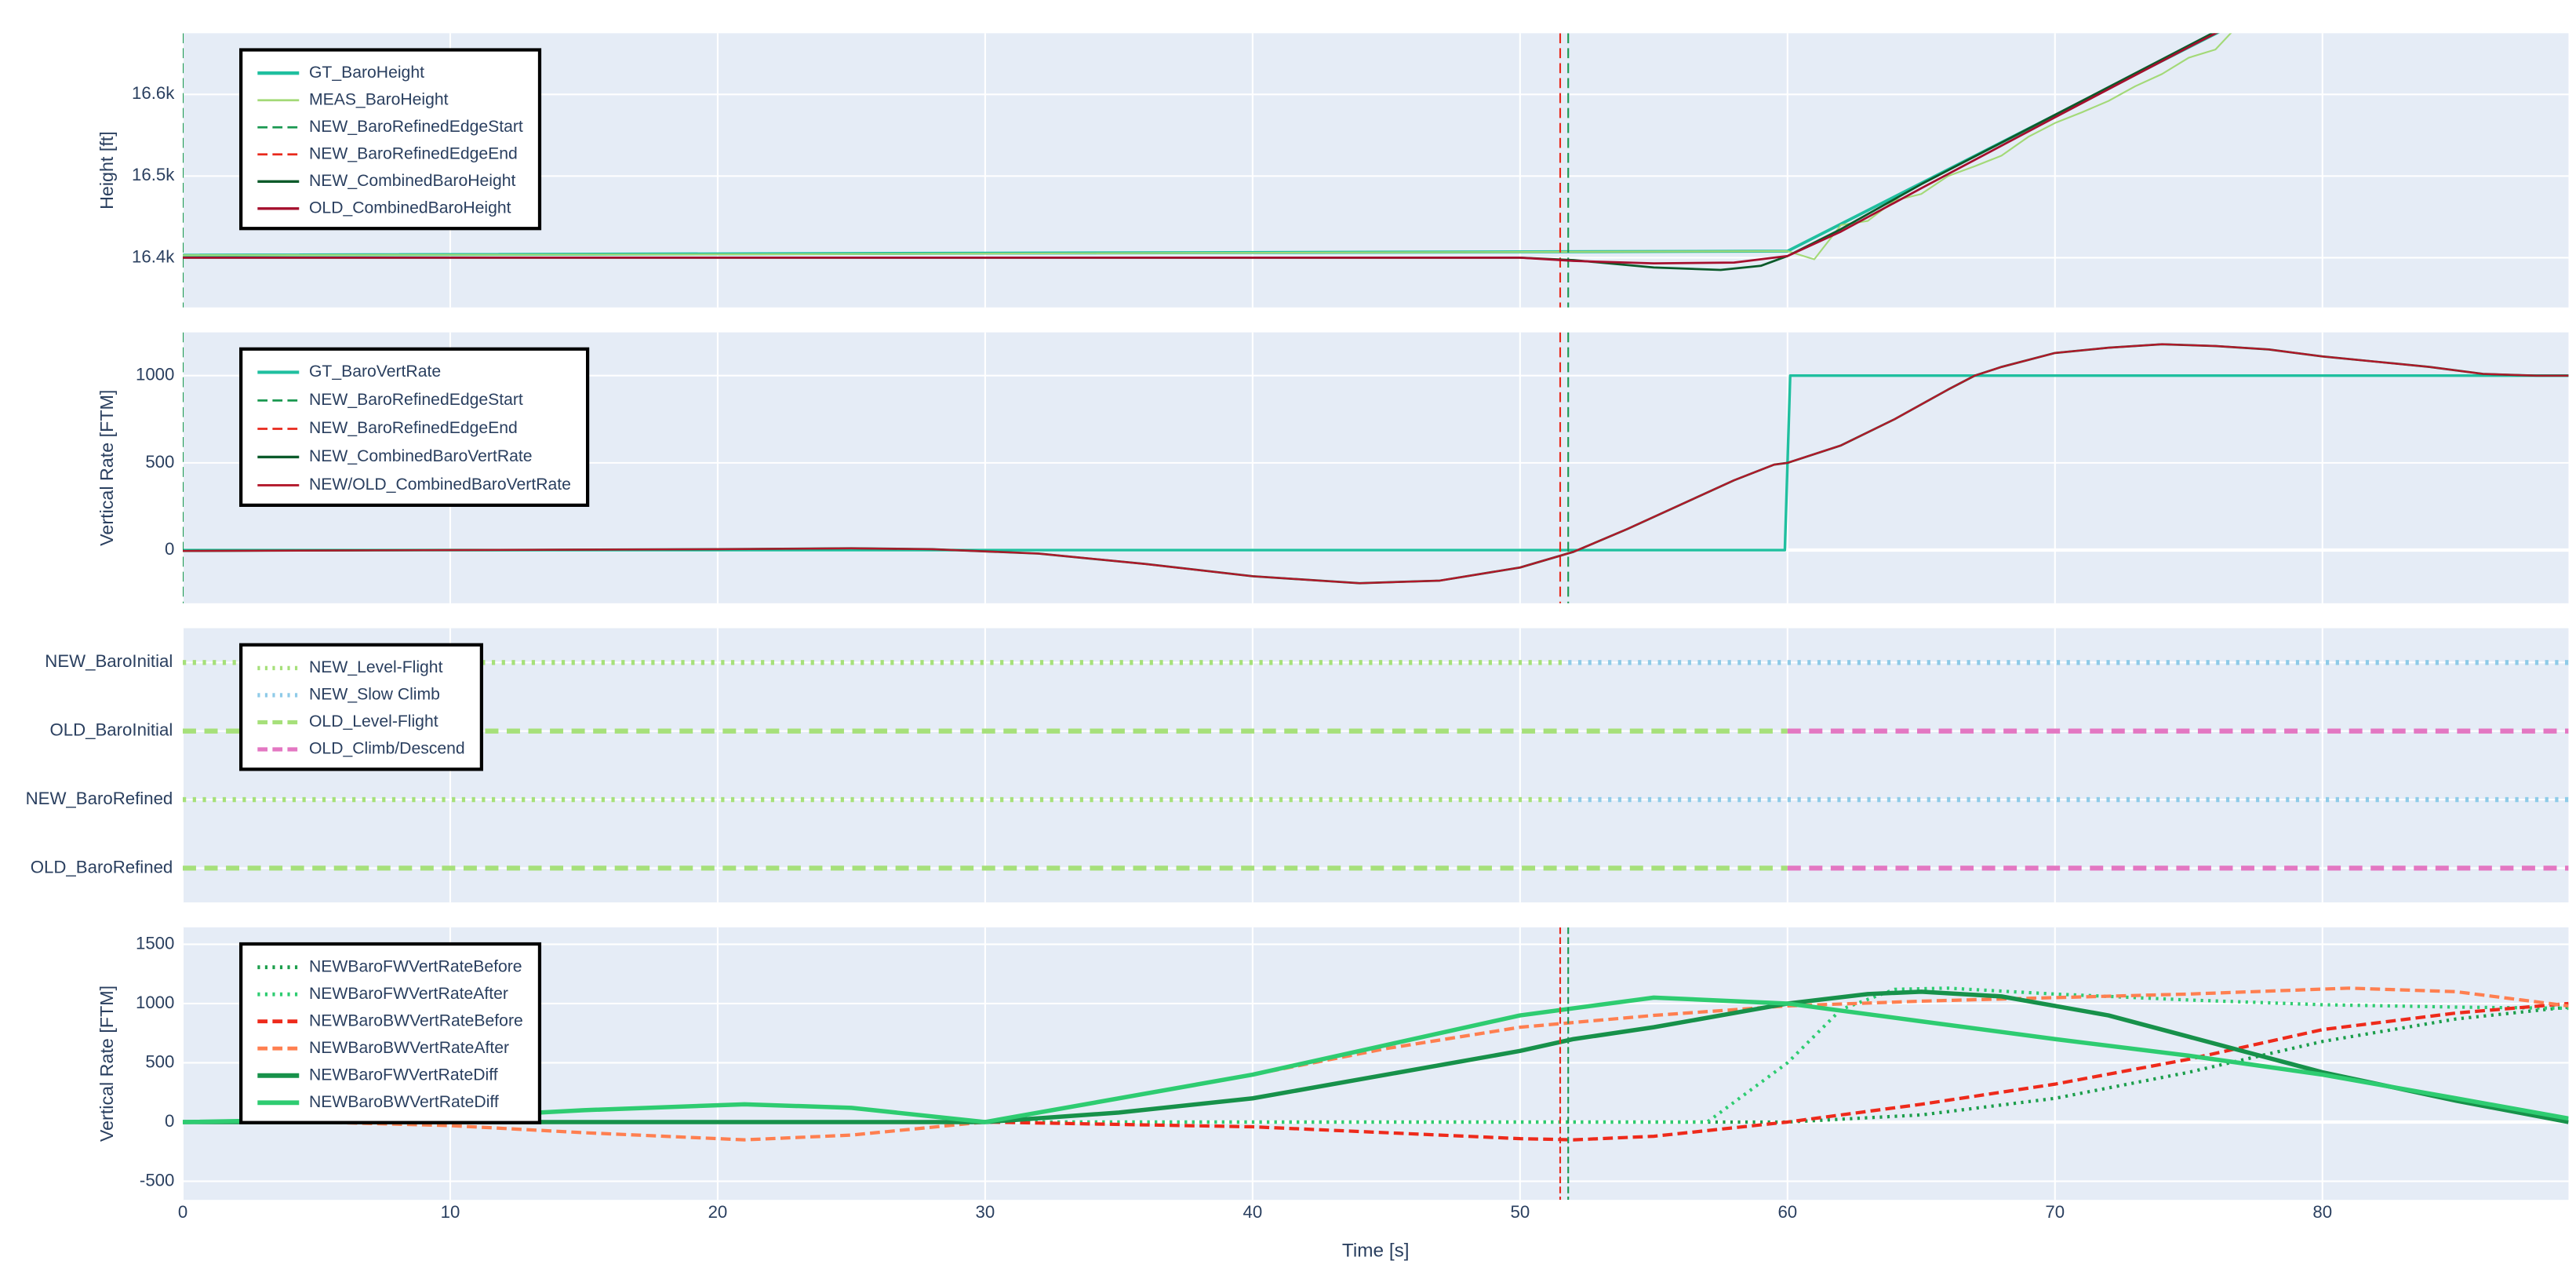  Describe the element at coordinates (408, 994) in the screenshot. I see `legend-label: NEWBaroFWVertRateAfter` at that location.